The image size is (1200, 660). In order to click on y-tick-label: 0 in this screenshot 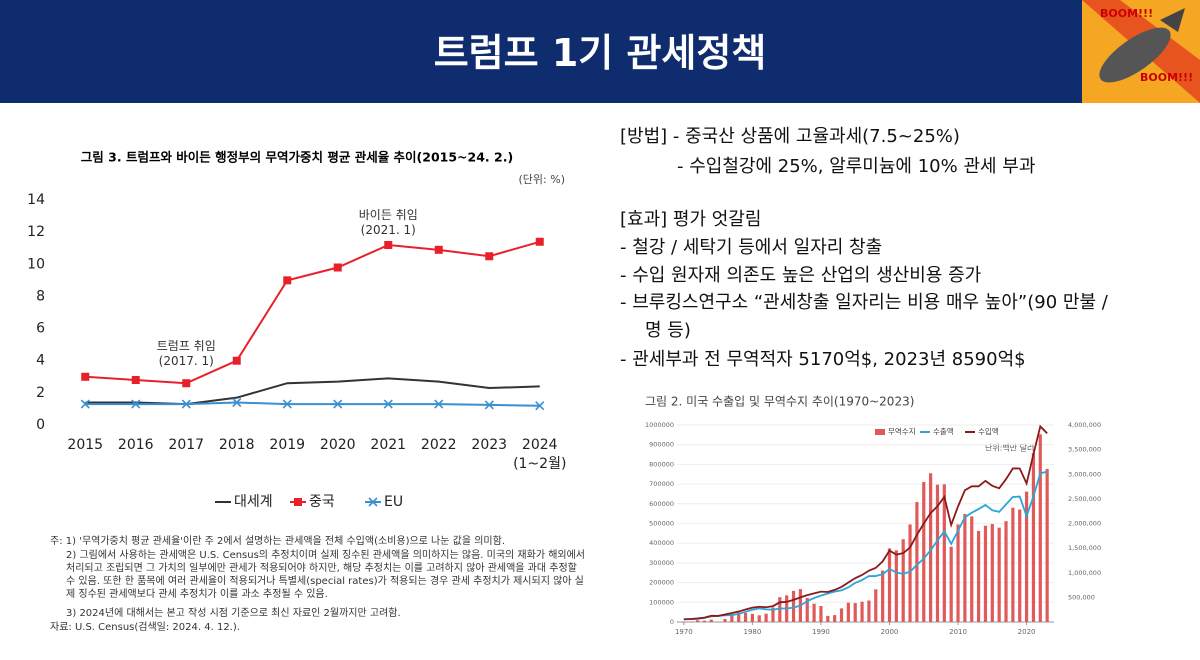, I will do `click(672, 622)`.